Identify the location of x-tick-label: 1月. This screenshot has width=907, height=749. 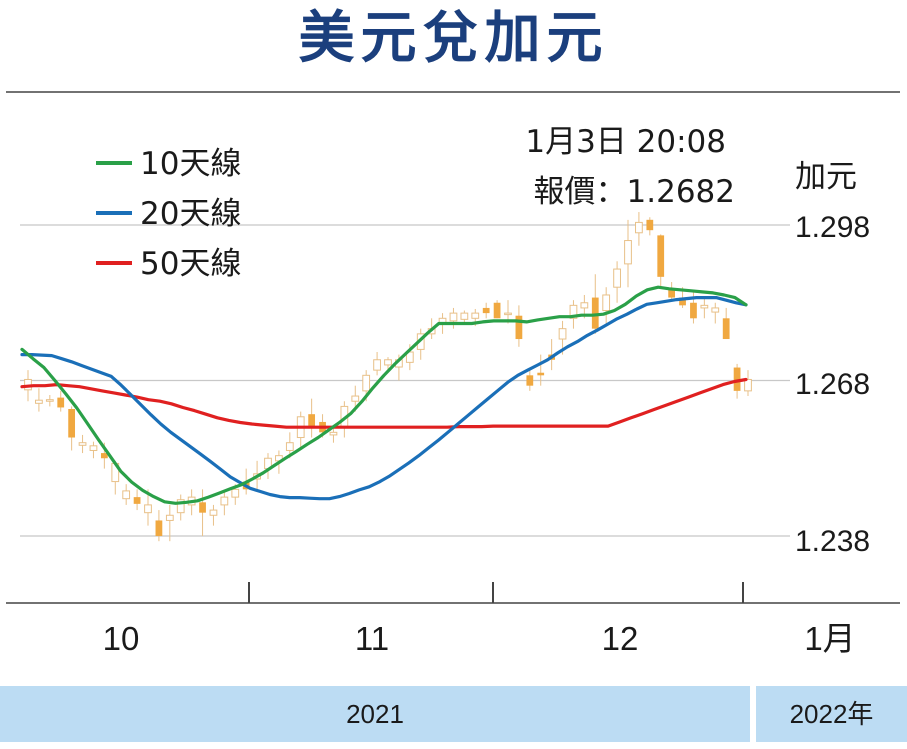
(829, 638).